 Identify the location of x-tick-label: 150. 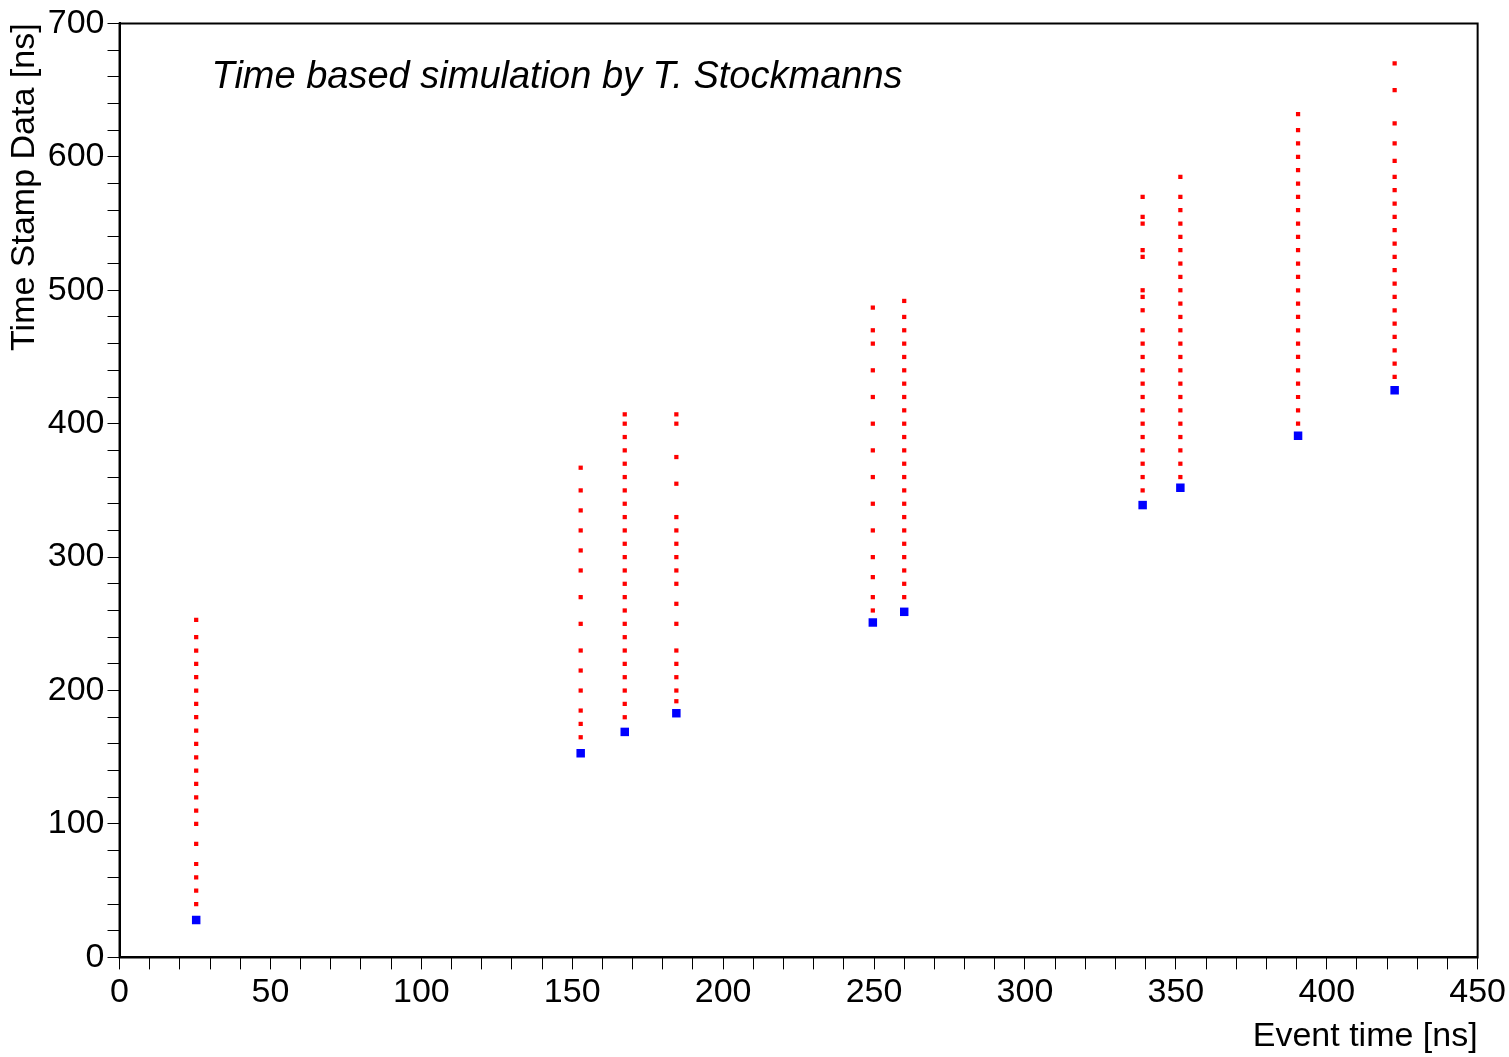
(572, 990).